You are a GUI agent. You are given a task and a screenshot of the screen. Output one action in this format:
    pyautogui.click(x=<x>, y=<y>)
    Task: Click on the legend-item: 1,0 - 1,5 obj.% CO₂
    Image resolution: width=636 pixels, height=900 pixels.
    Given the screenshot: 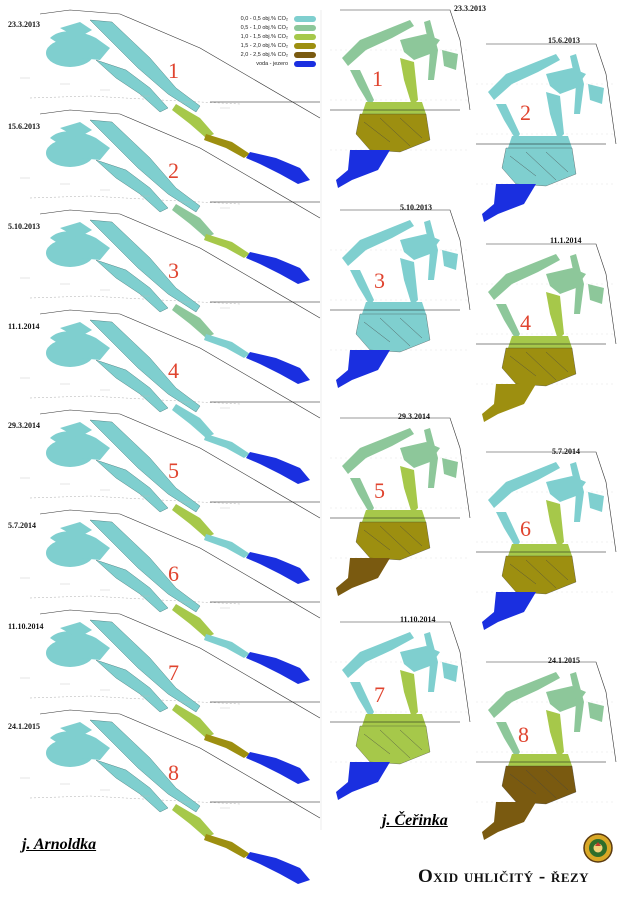 What is the action you would take?
    pyautogui.click(x=260, y=36)
    